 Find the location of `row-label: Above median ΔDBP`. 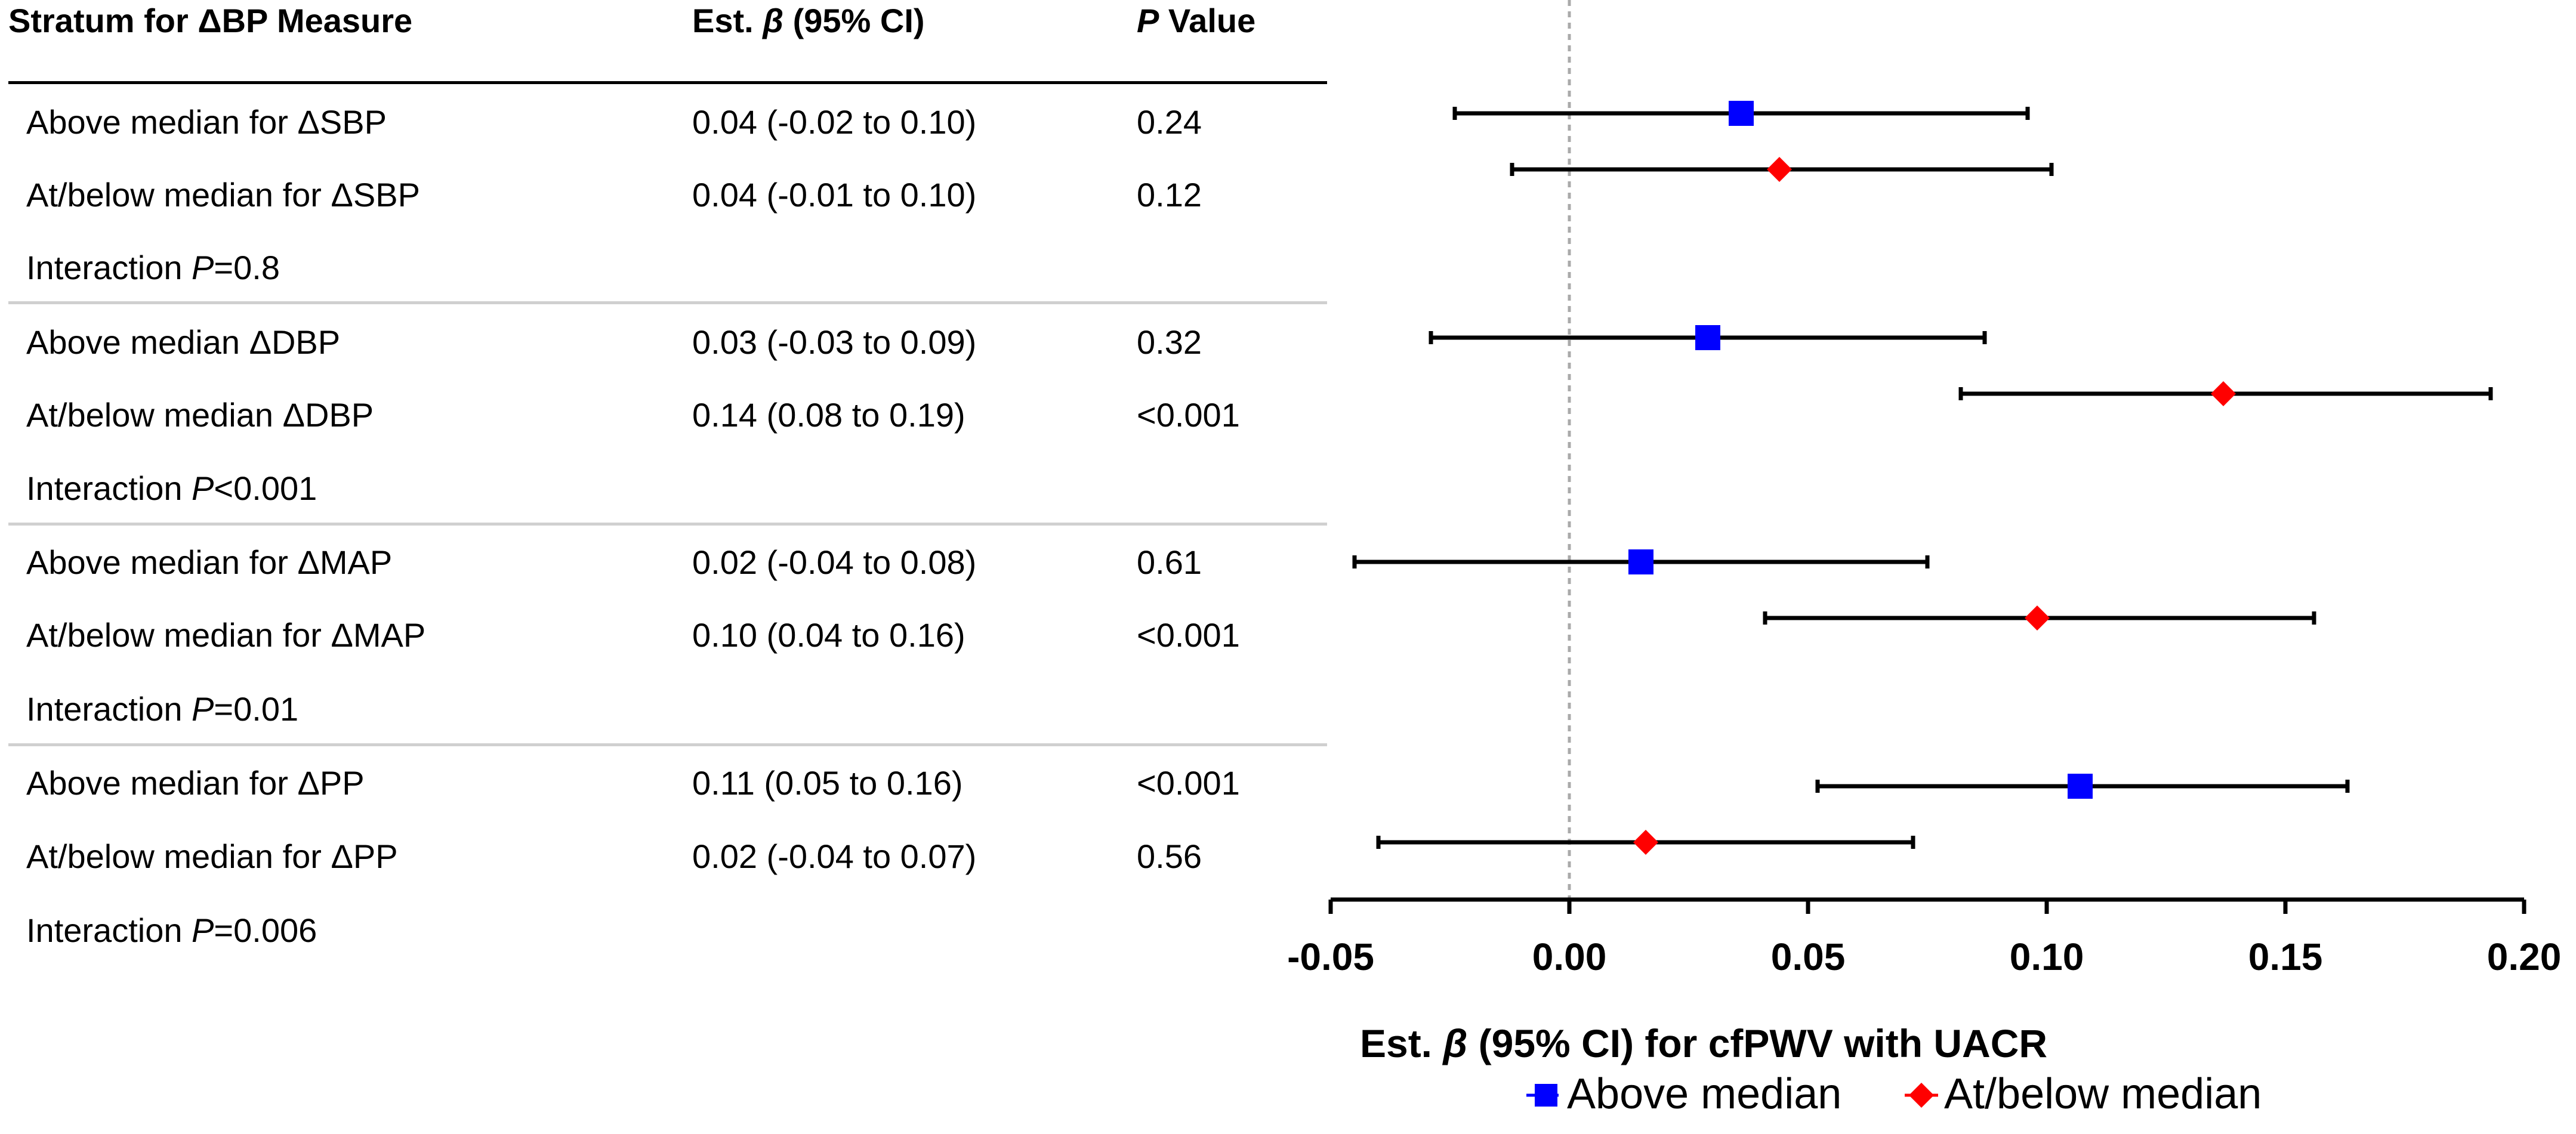

row-label: Above median ΔDBP is located at coordinates (183, 342).